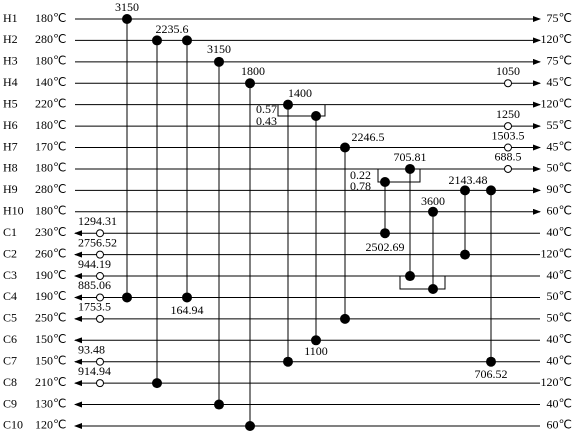 The height and width of the screenshot is (434, 574). Describe the element at coordinates (10, 103) in the screenshot. I see `stream-name: H5` at that location.